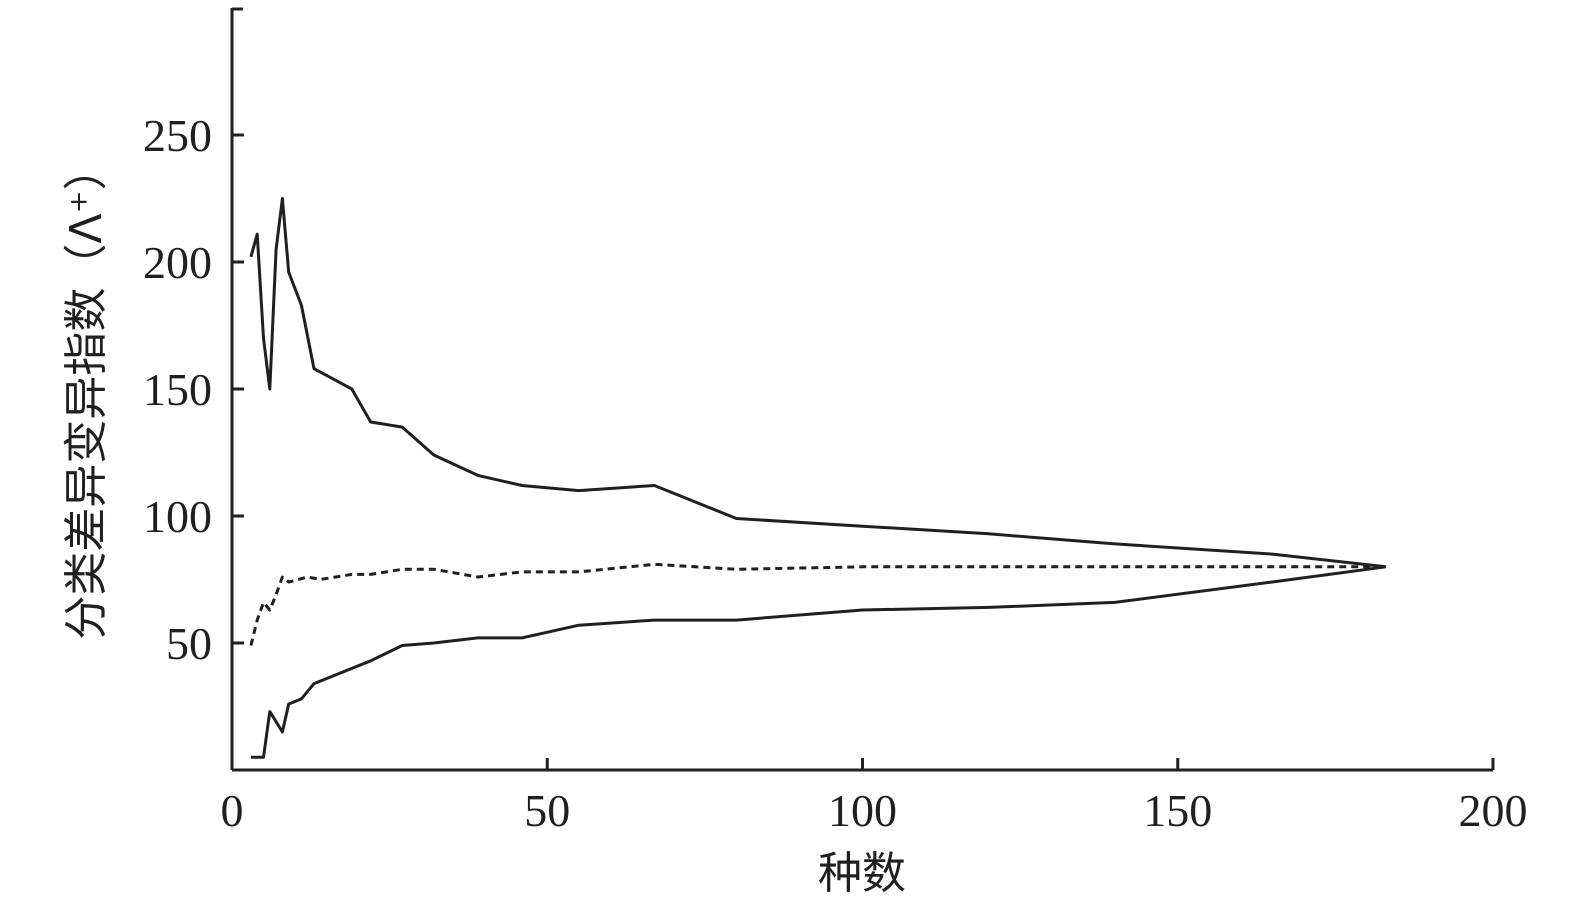 Image resolution: width=1575 pixels, height=911 pixels. I want to click on x-tick-label: 100, so click(862, 810).